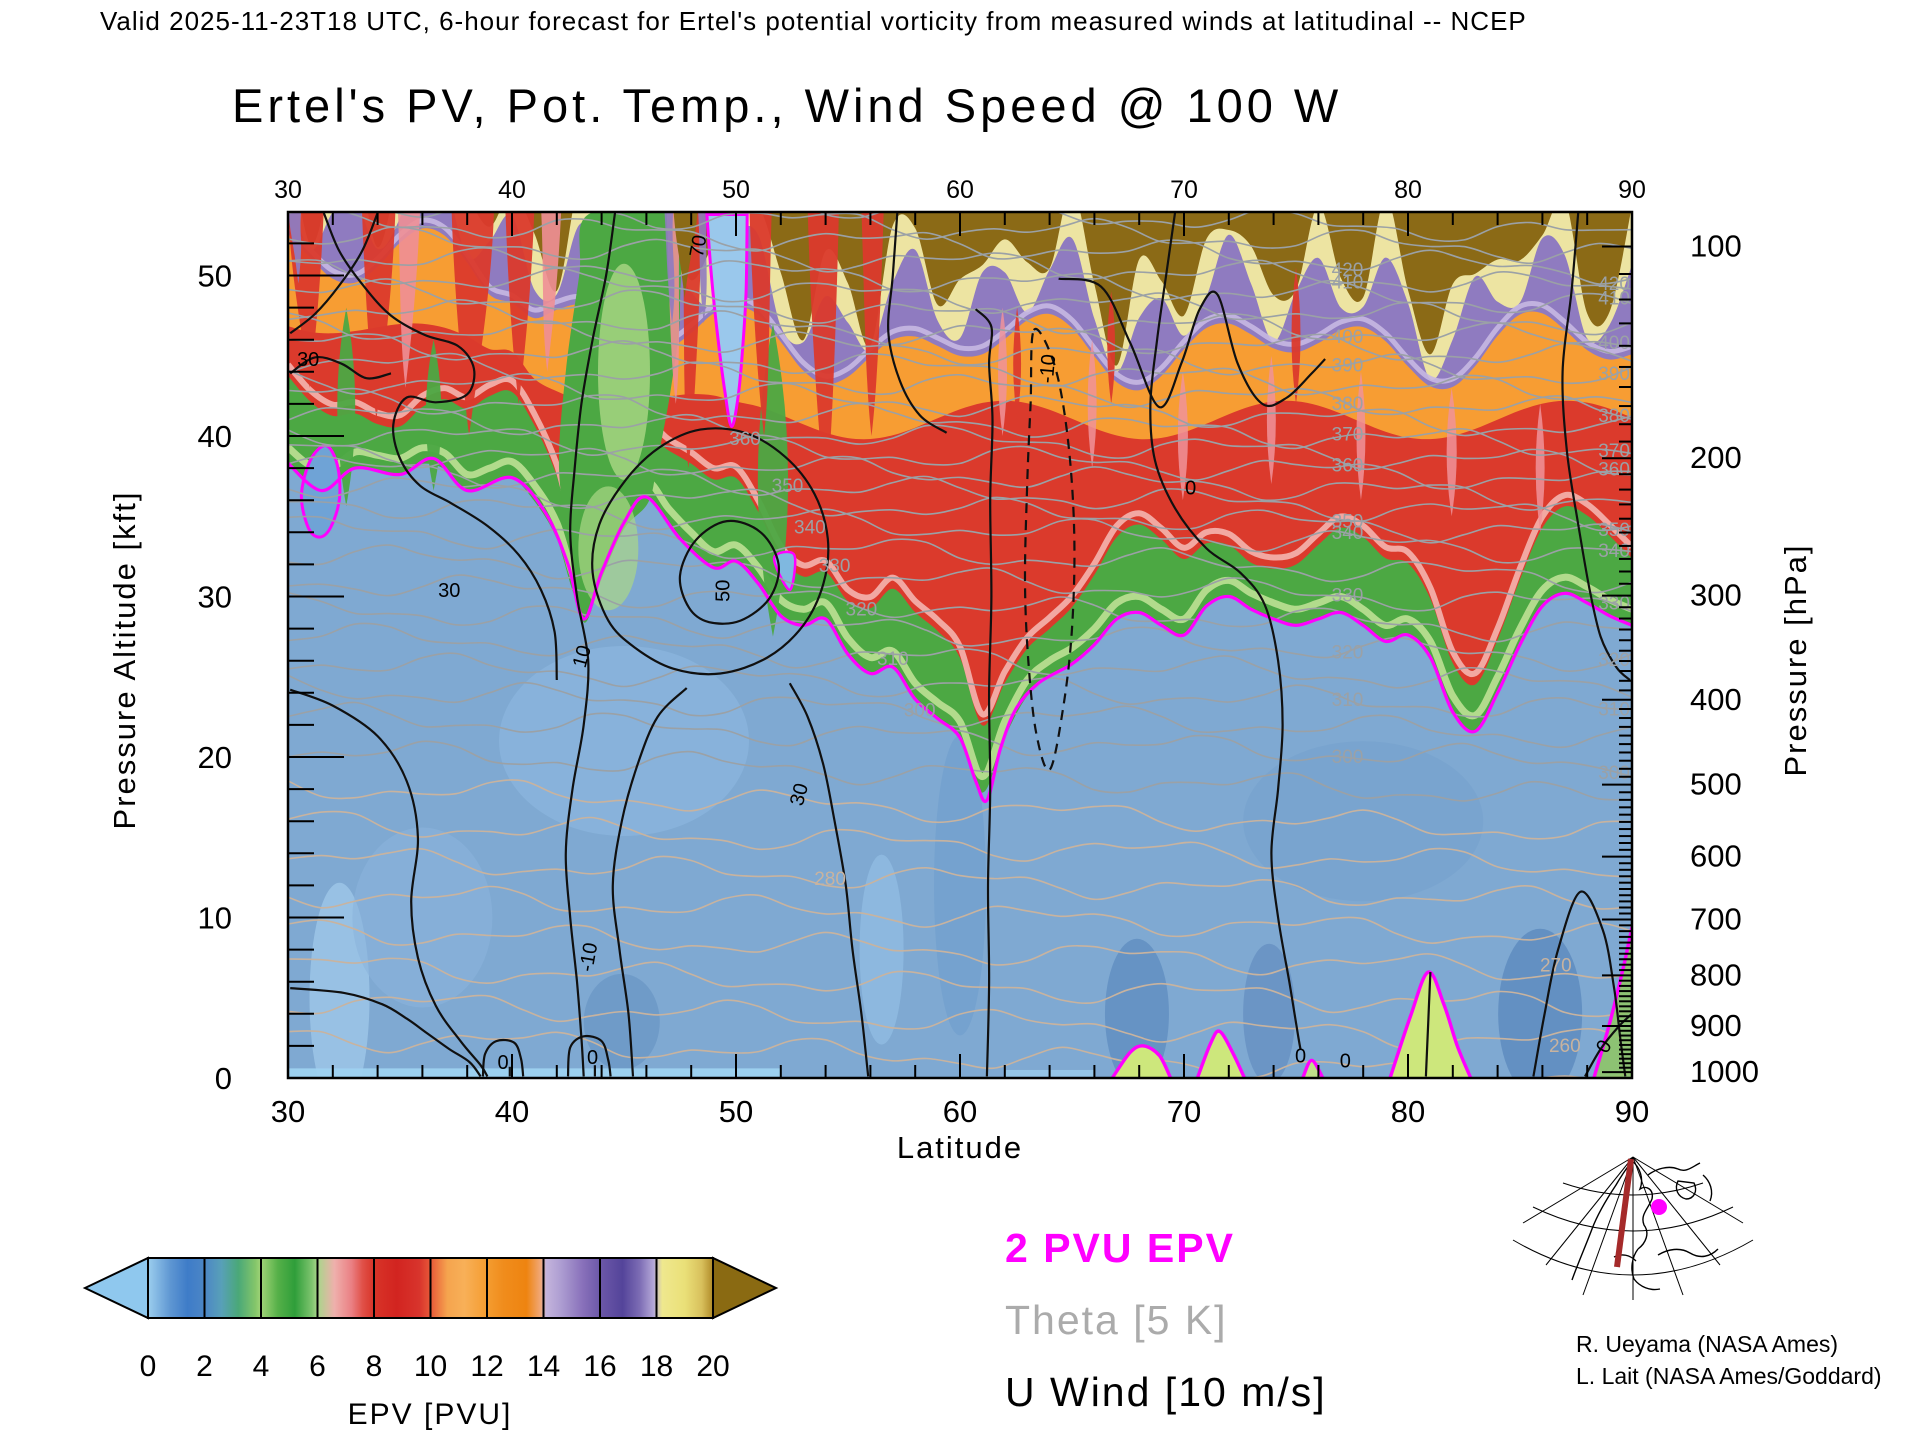 The width and height of the screenshot is (1920, 1440). What do you see at coordinates (920, 711) in the screenshot?
I see `theta-contour-label: 300` at bounding box center [920, 711].